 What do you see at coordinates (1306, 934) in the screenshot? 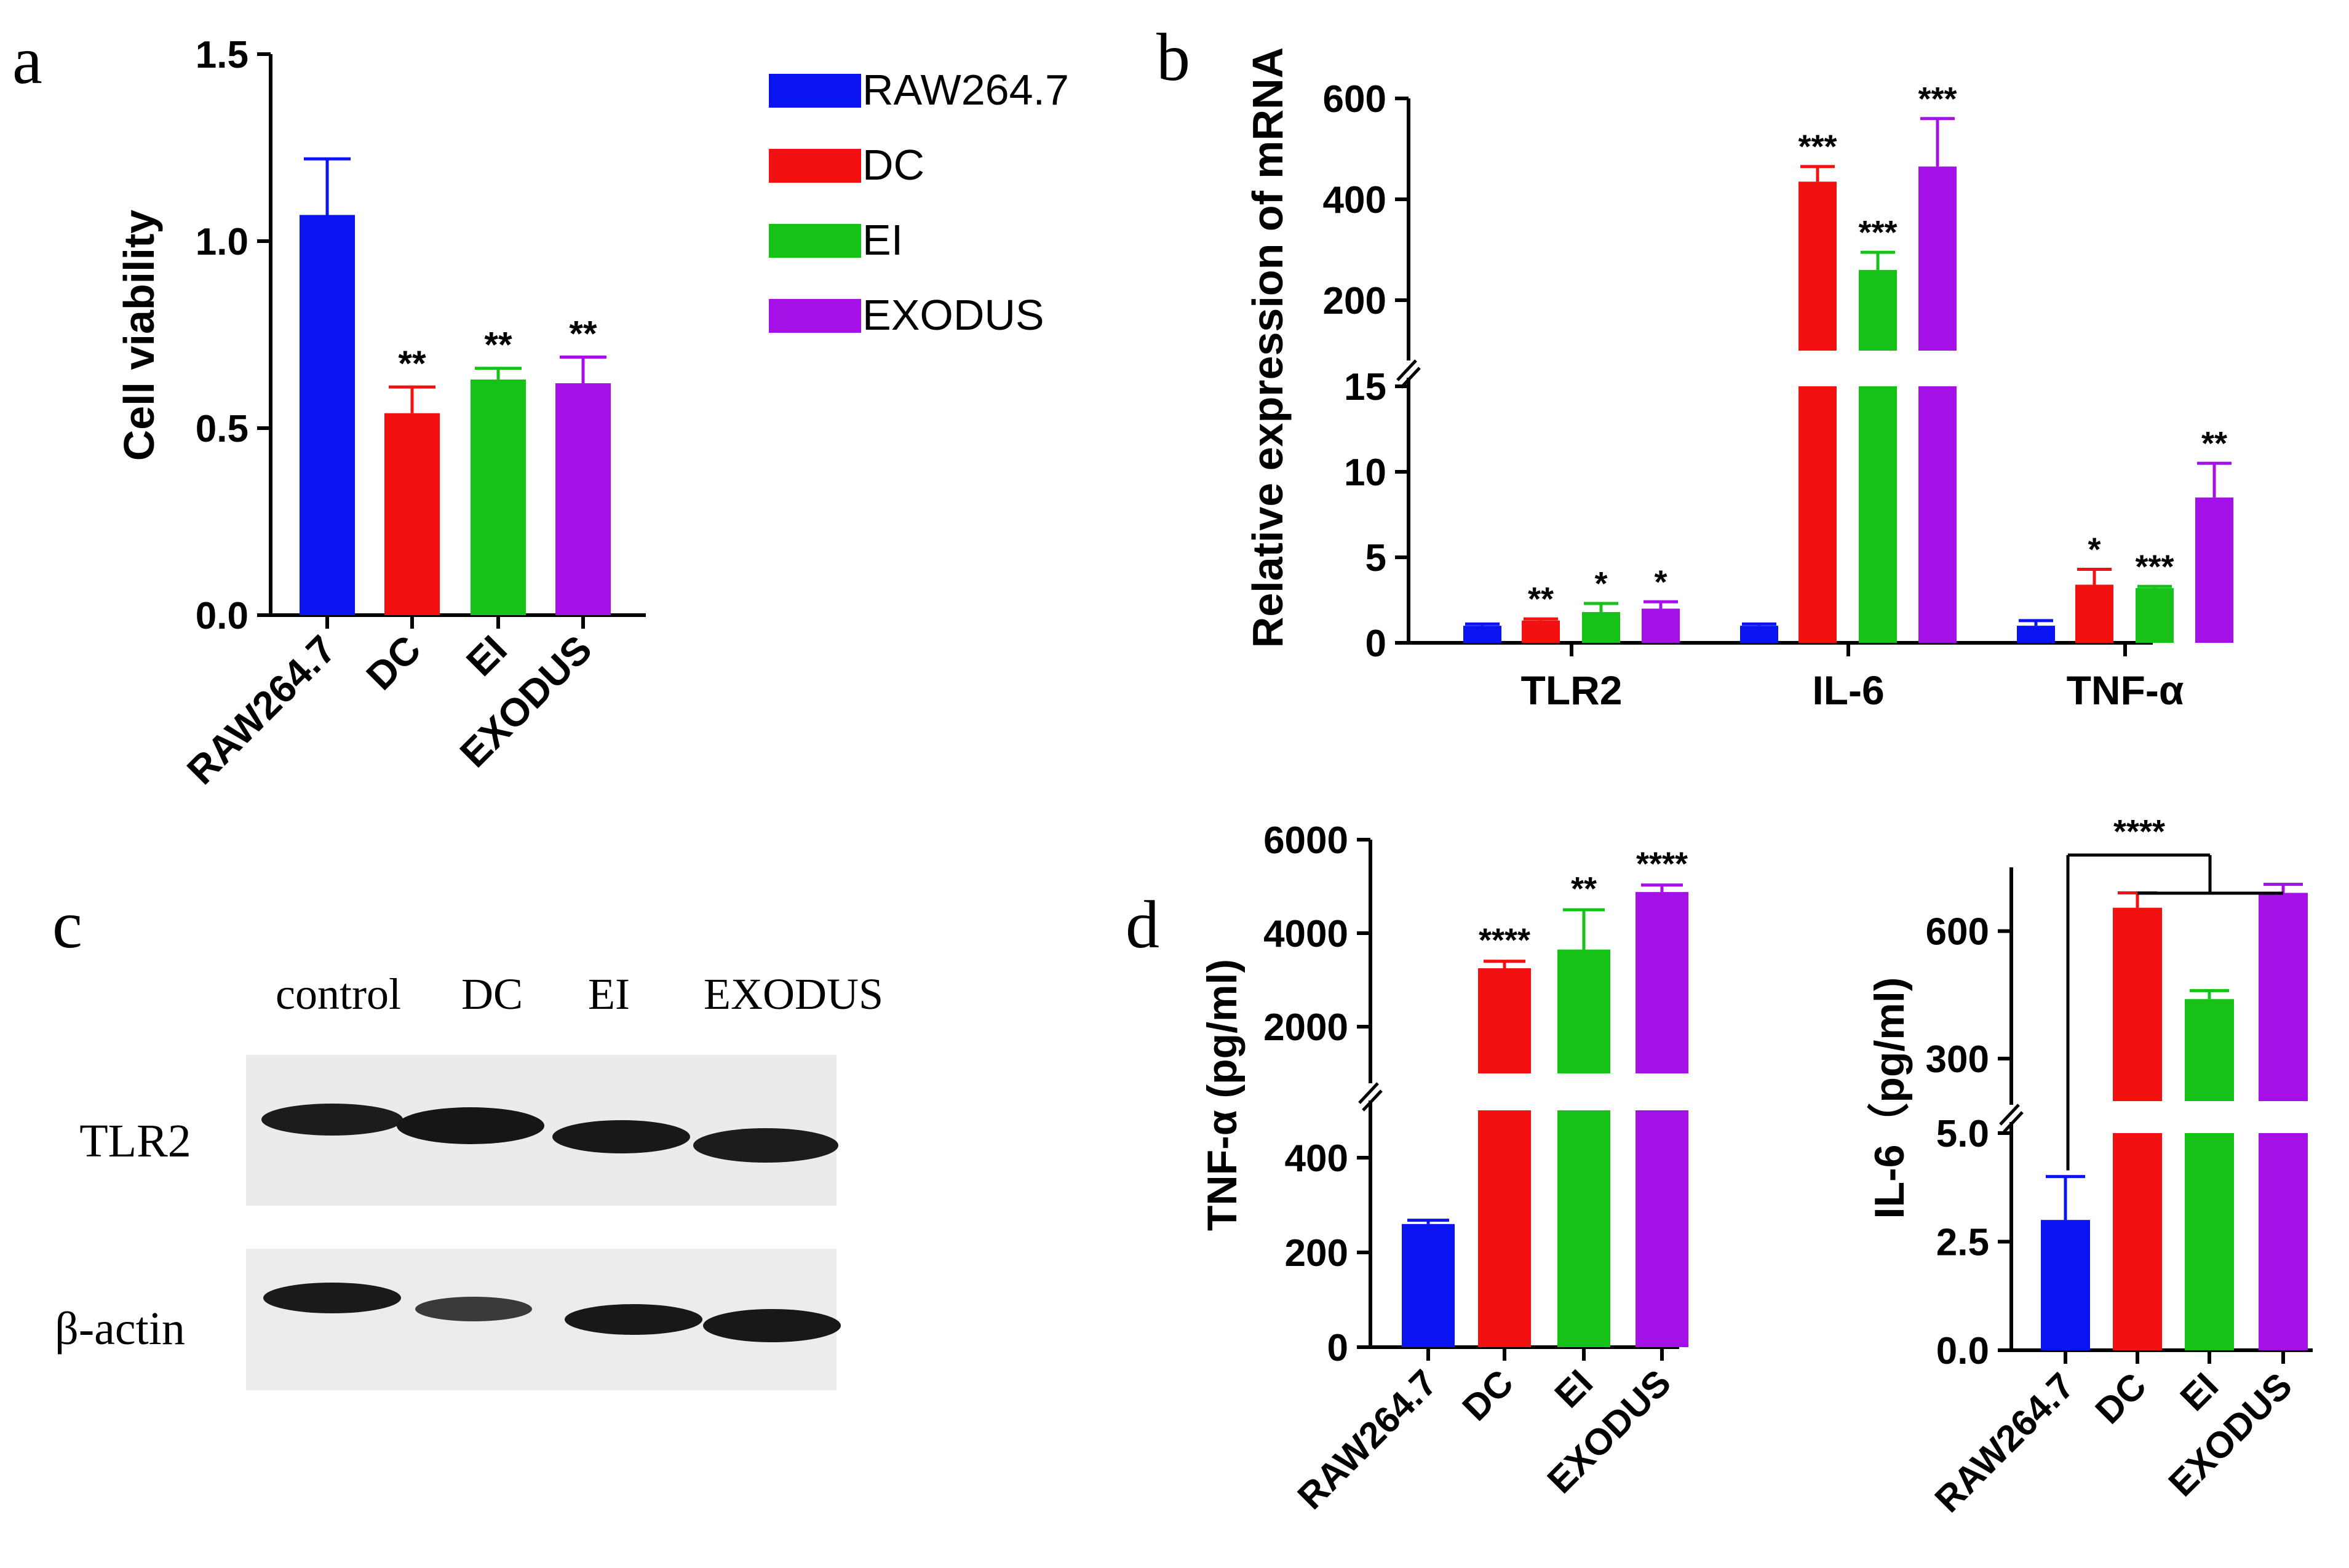
I see `y-tick-label: 4000` at bounding box center [1306, 934].